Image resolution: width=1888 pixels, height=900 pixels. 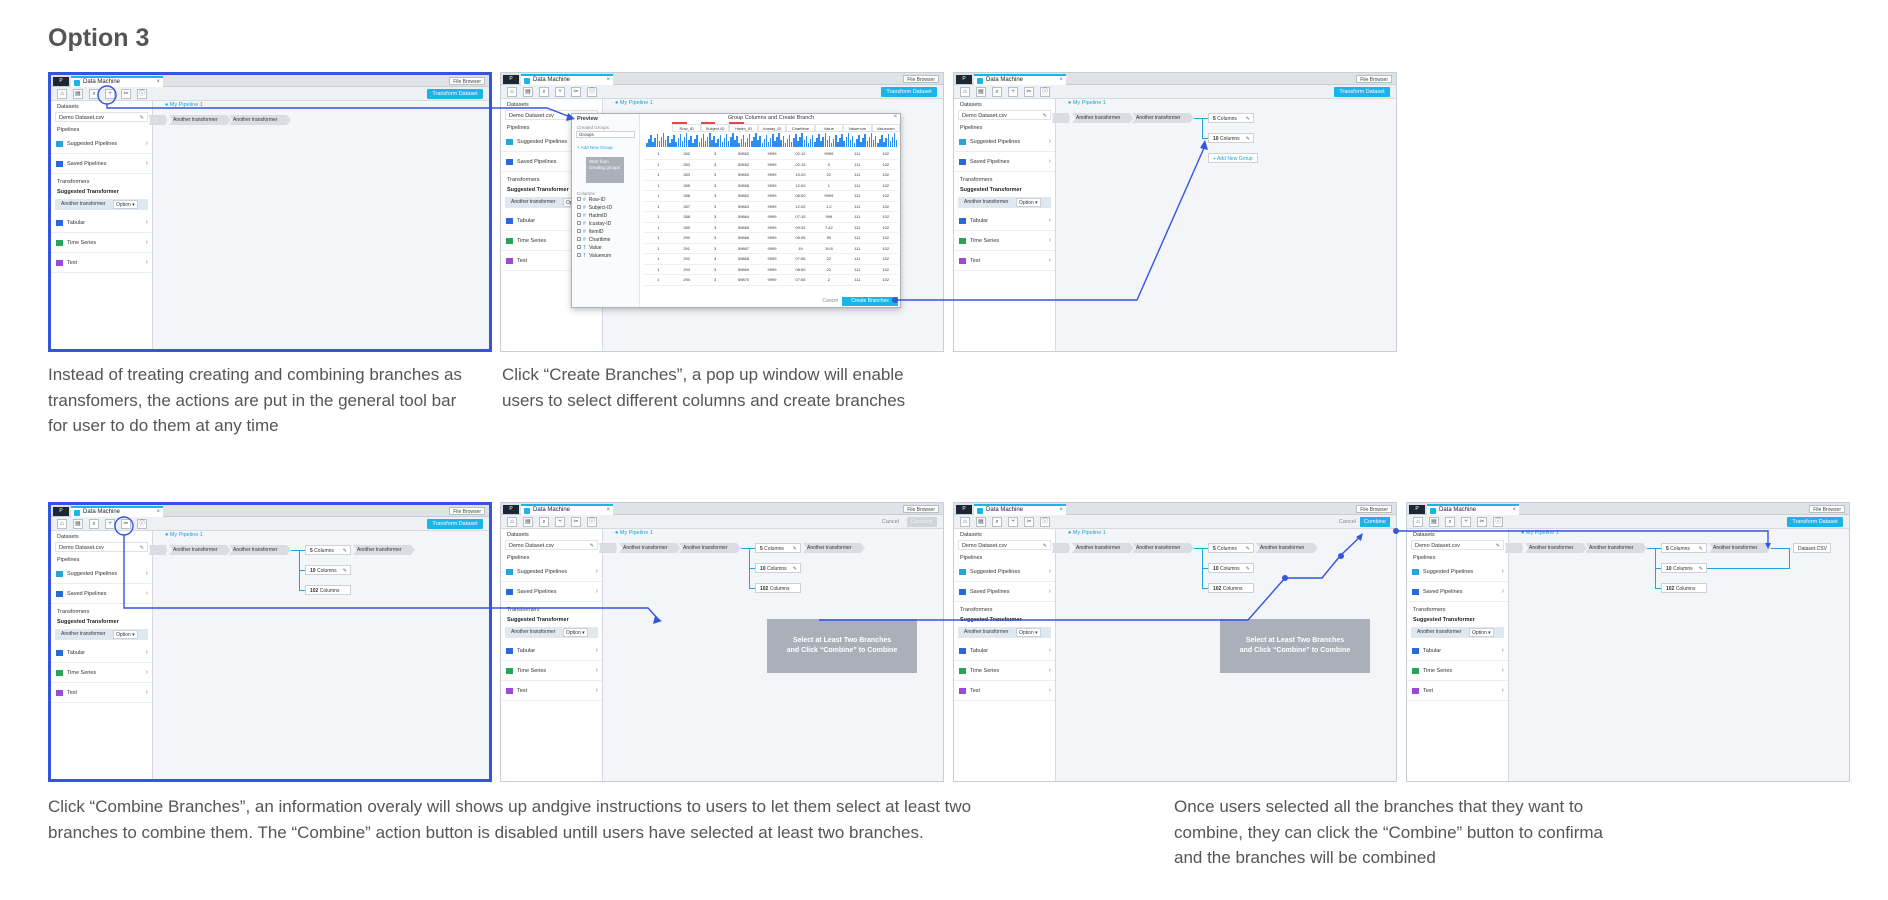 What do you see at coordinates (771, 280) in the screenshot?
I see `table-row: 1 294 3 59870 9999 07:55 2 111 102` at bounding box center [771, 280].